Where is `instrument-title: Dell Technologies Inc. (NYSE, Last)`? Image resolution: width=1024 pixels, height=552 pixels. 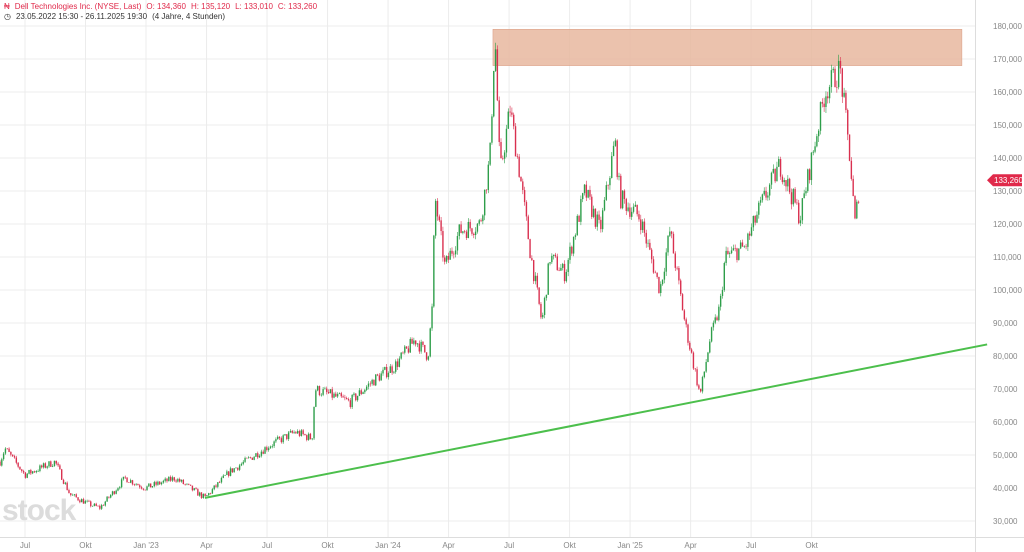 instrument-title: Dell Technologies Inc. (NYSE, Last) is located at coordinates (78, 6).